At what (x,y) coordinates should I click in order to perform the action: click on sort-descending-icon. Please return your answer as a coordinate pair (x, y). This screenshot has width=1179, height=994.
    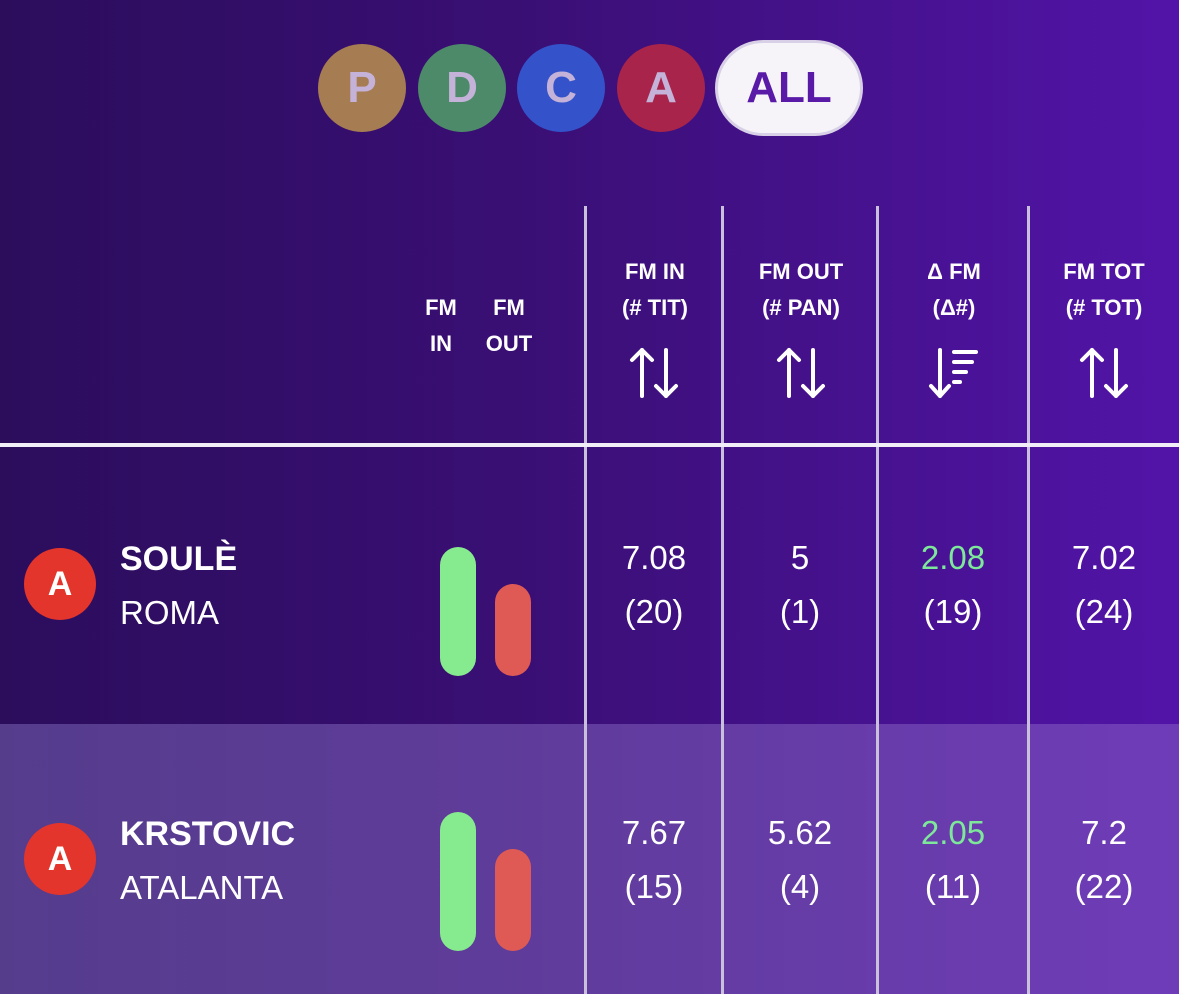
    Looking at the image, I should click on (954, 373).